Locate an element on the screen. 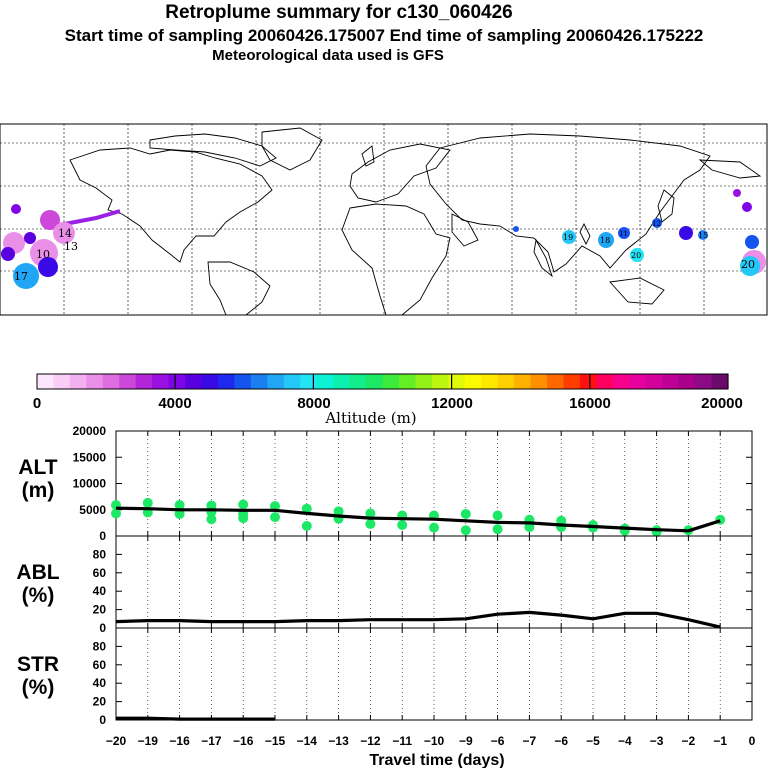  x-tick-label: −19 is located at coordinates (148, 741).